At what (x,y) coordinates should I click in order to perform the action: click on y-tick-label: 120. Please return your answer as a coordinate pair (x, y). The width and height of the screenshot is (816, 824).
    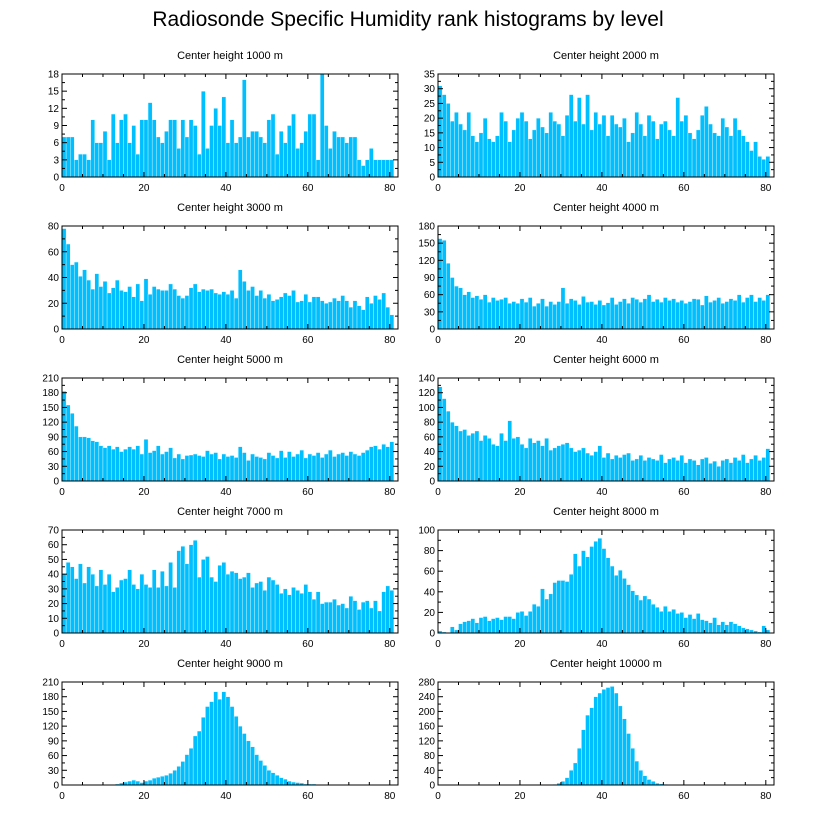
    Looking at the image, I should click on (50, 423).